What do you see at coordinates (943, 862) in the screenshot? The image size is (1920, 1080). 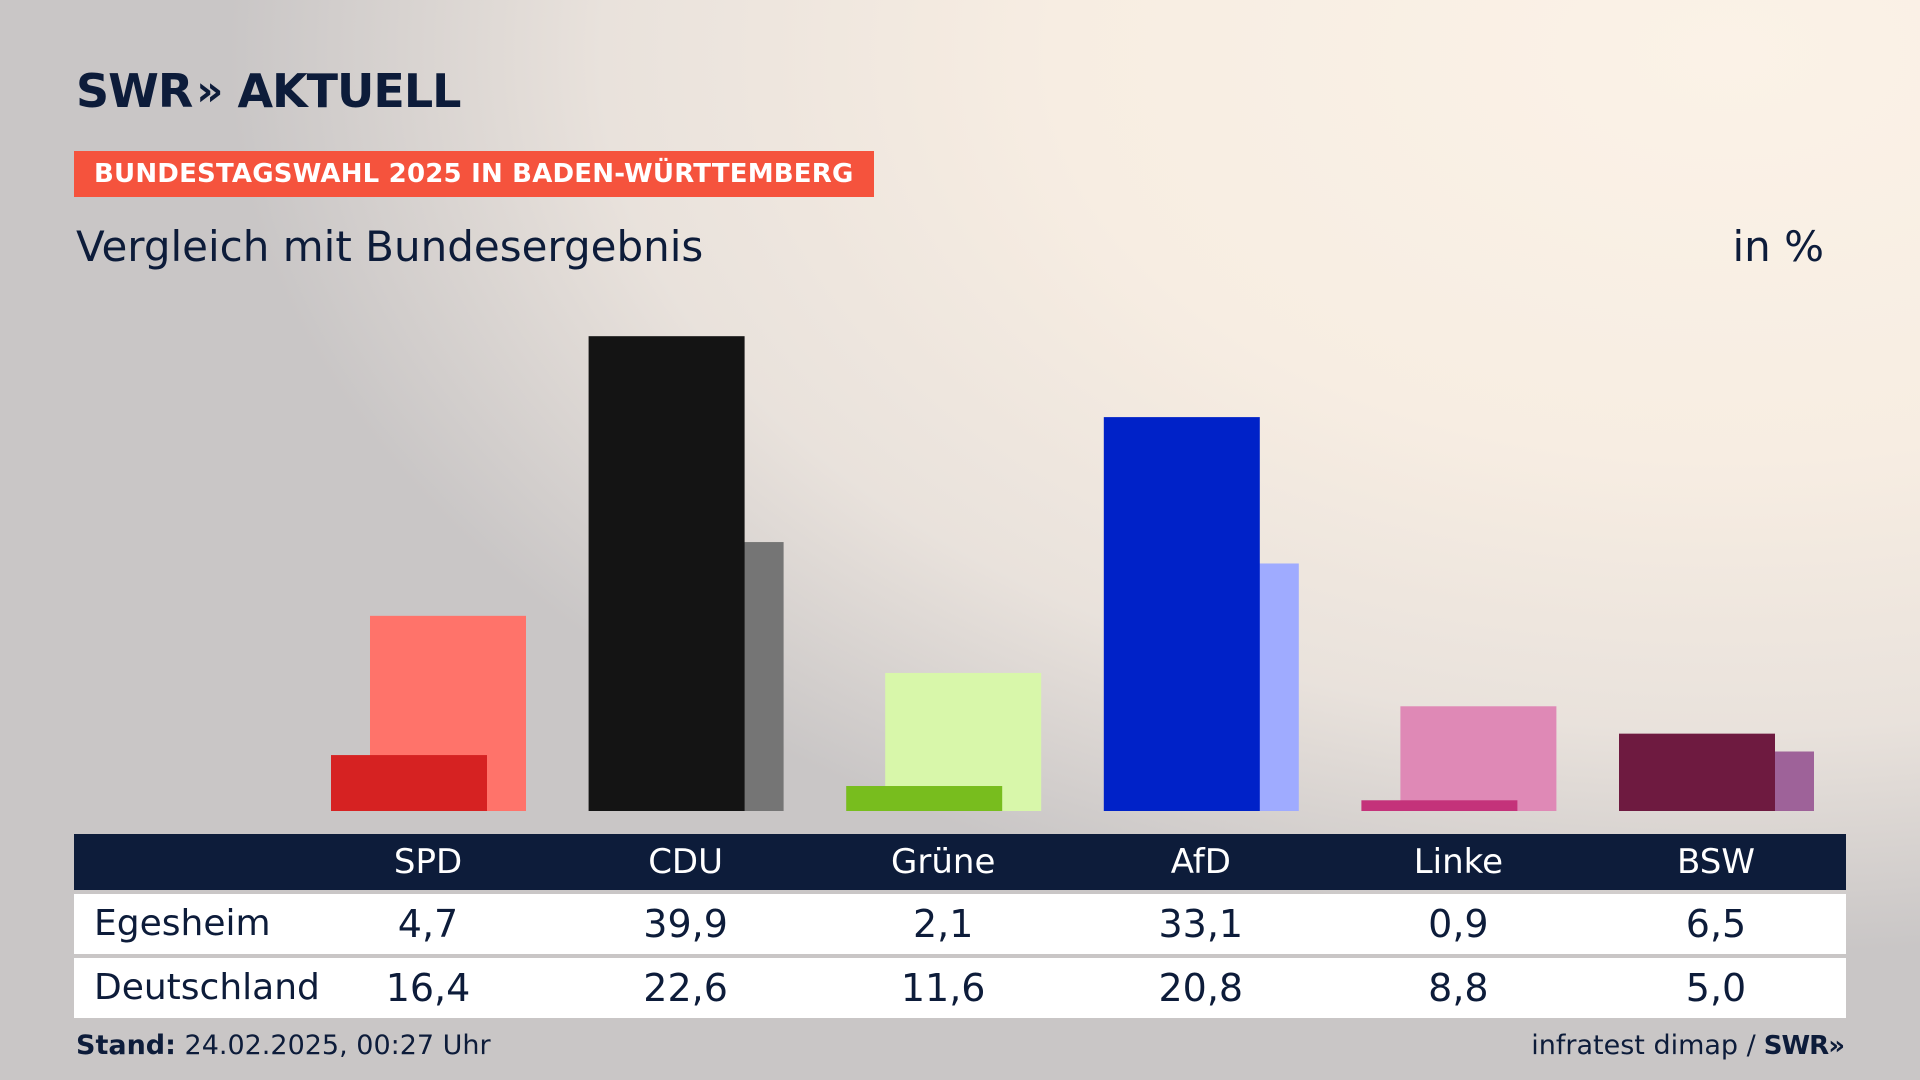 I see `party-header-grüne: Grüne` at bounding box center [943, 862].